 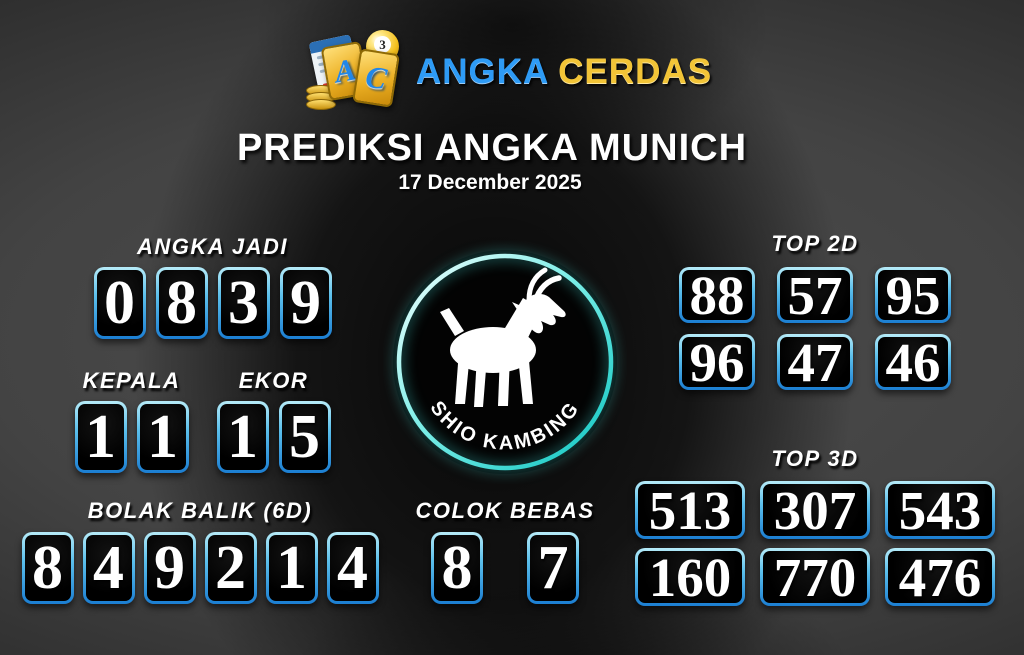 What do you see at coordinates (490, 182) in the screenshot?
I see `draw-date: 17 December 2025` at bounding box center [490, 182].